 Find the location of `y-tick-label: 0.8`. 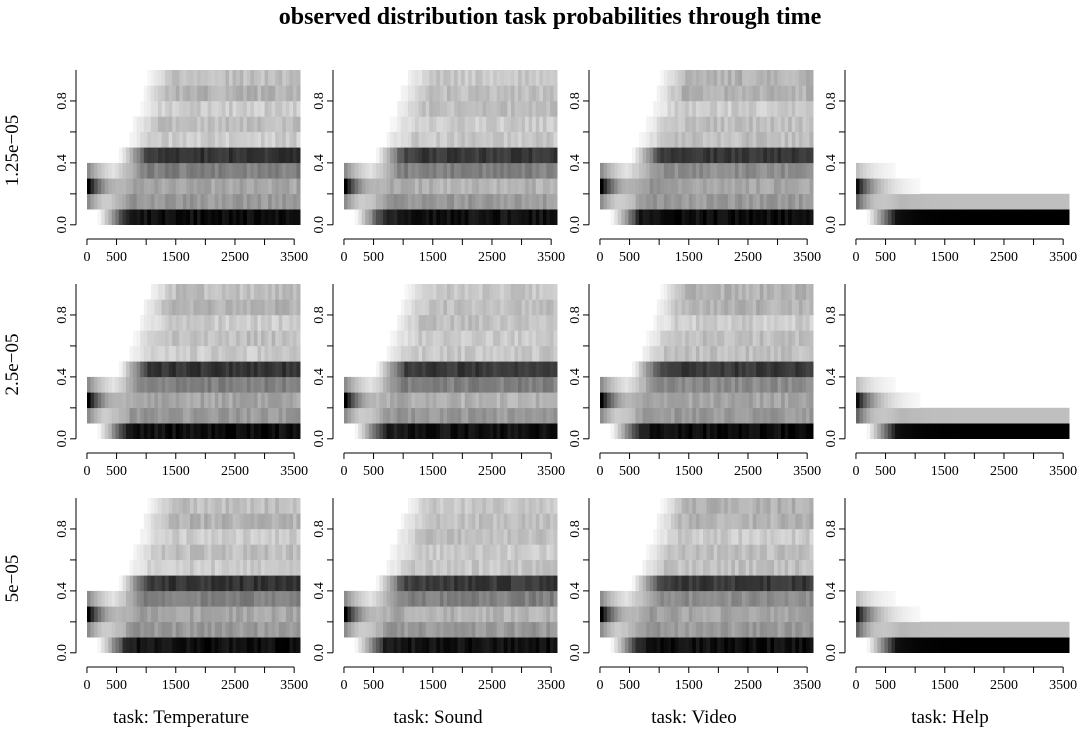

y-tick-label: 0.8 is located at coordinates (319, 529).